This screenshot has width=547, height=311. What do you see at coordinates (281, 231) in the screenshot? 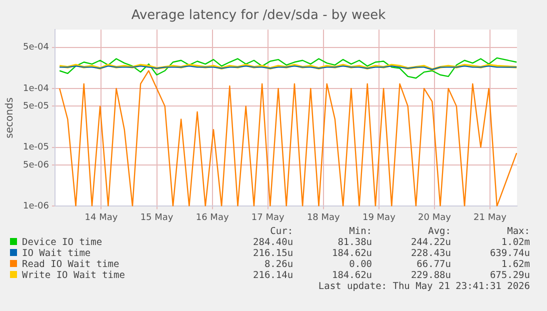
I see `text: Cur:` at bounding box center [281, 231].